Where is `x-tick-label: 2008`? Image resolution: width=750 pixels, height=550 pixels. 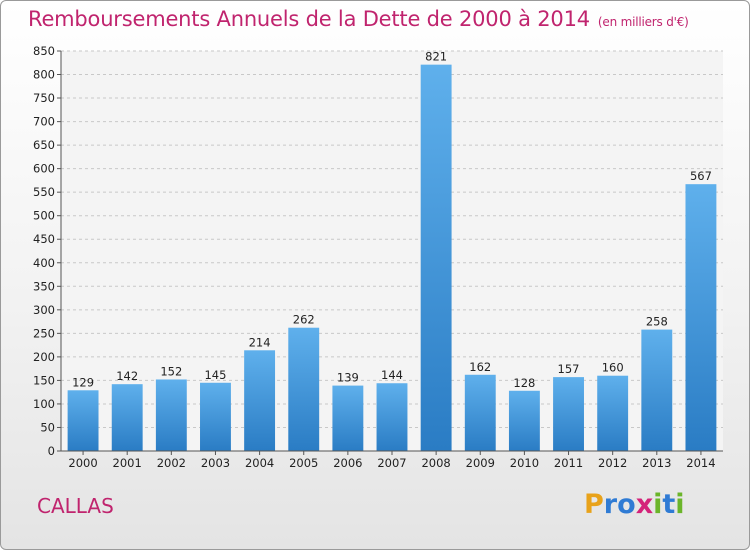 x-tick-label: 2008 is located at coordinates (435, 463).